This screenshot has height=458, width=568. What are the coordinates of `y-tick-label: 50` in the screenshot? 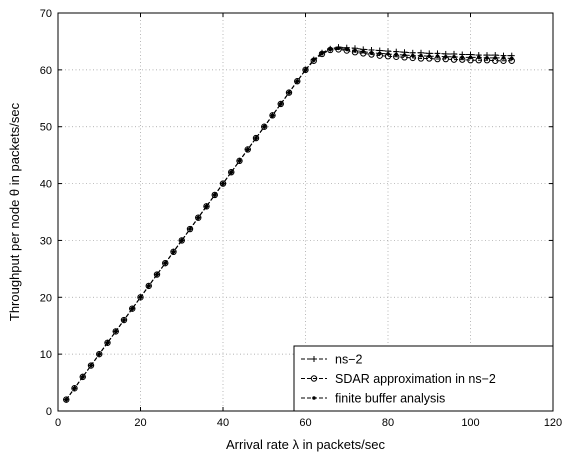 It's located at (46, 128).